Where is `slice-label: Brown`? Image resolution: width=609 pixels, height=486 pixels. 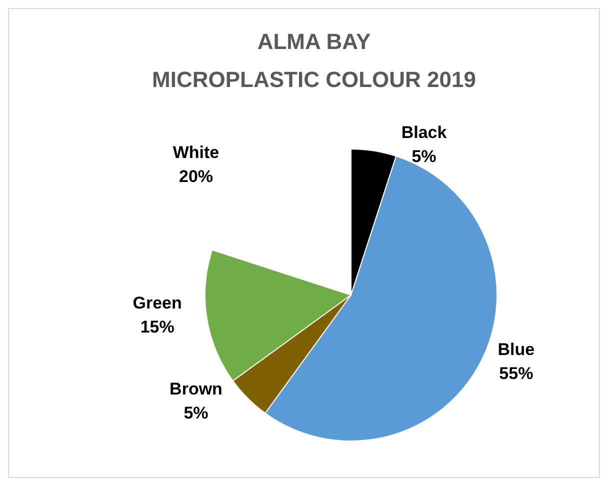
slice-label: Brown is located at coordinates (196, 388).